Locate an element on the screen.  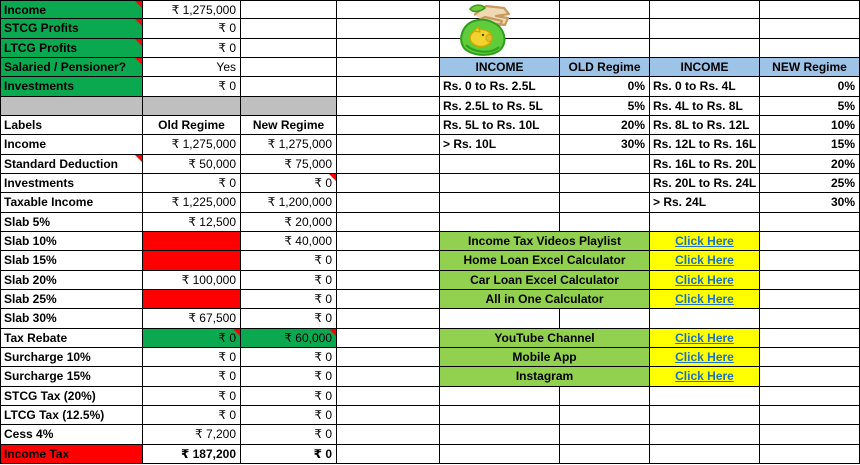
old-regime-investments: ₹ 0 is located at coordinates (192, 183).